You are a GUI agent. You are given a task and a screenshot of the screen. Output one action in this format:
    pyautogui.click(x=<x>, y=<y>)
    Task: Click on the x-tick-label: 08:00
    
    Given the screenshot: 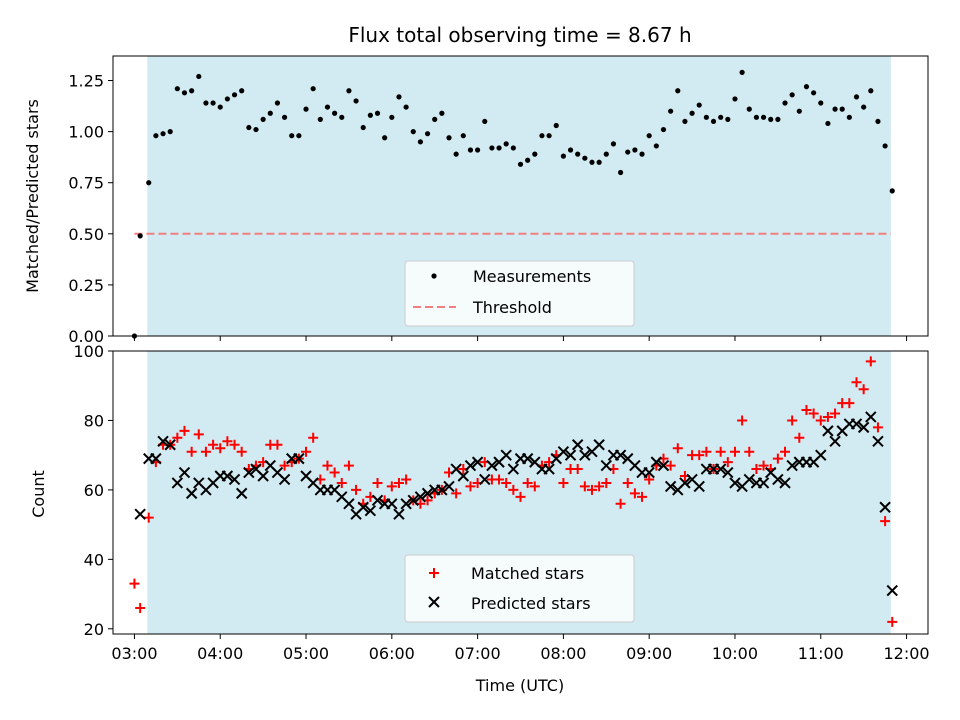 What is the action you would take?
    pyautogui.click(x=563, y=653)
    